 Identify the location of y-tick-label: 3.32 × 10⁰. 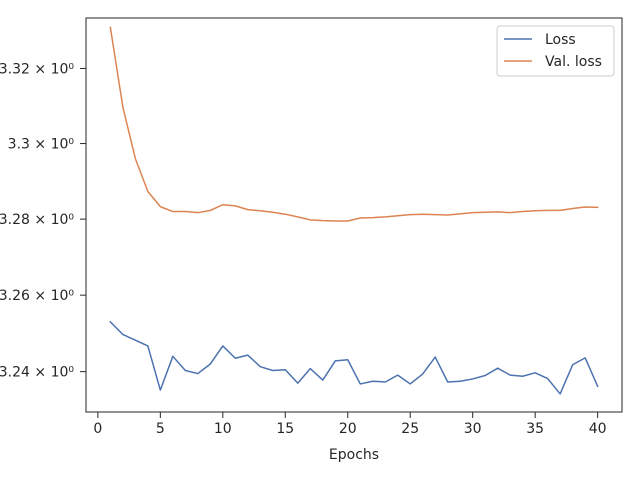
(37, 69).